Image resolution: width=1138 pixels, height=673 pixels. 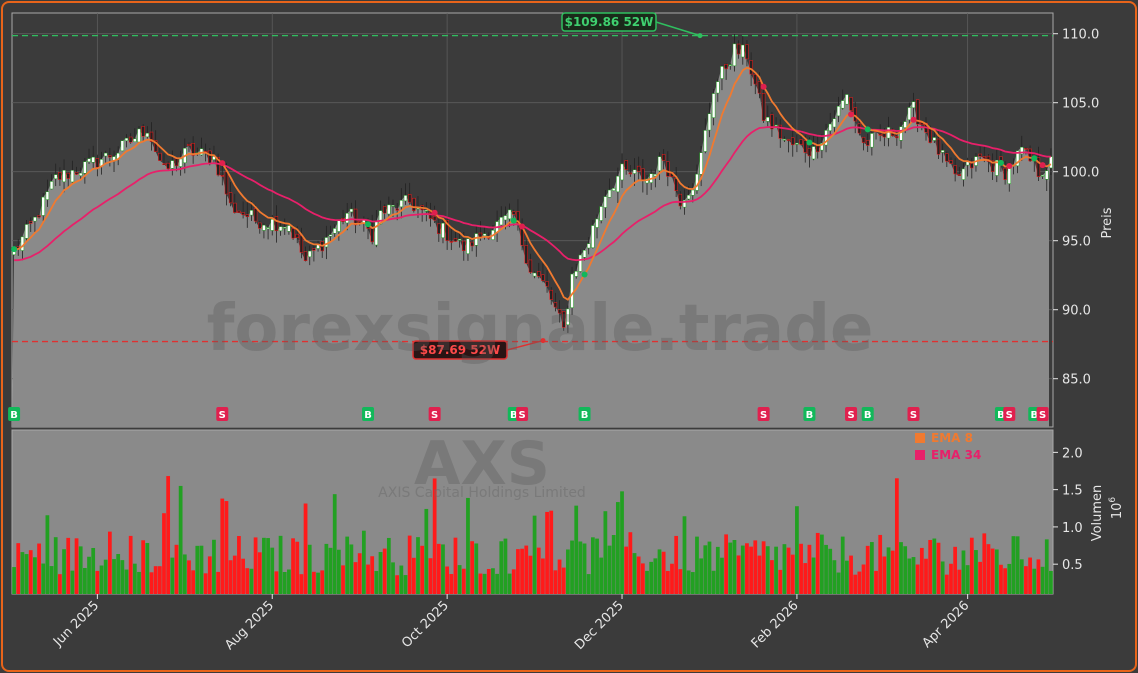 I want to click on signal-badge-b, so click(x=14, y=414).